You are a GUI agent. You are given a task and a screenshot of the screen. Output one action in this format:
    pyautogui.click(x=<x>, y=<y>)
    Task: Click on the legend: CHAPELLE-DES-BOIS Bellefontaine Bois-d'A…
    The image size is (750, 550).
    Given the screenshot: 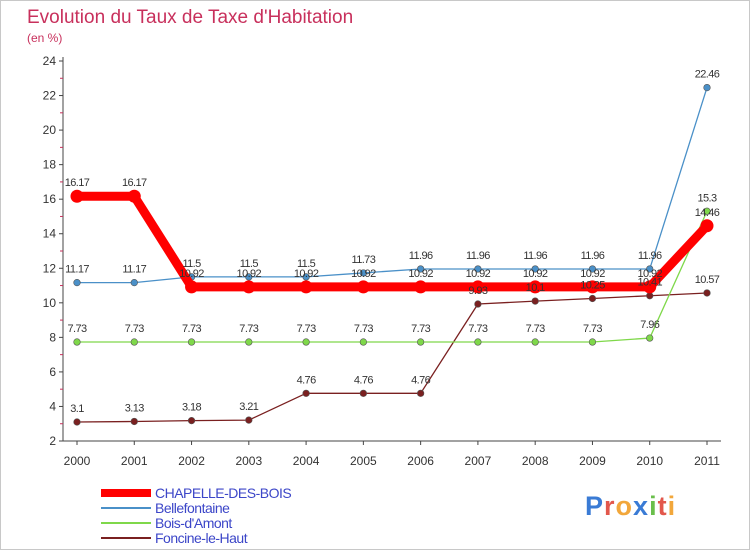 What is the action you would take?
    pyautogui.click(x=196, y=515)
    